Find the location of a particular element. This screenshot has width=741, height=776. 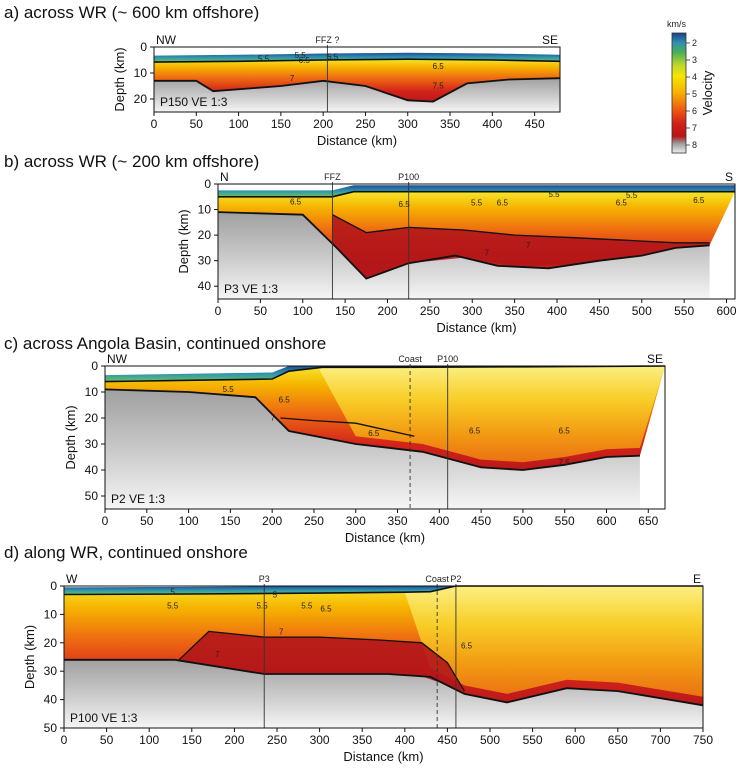

plot-frame is located at coordinates (385, 437).